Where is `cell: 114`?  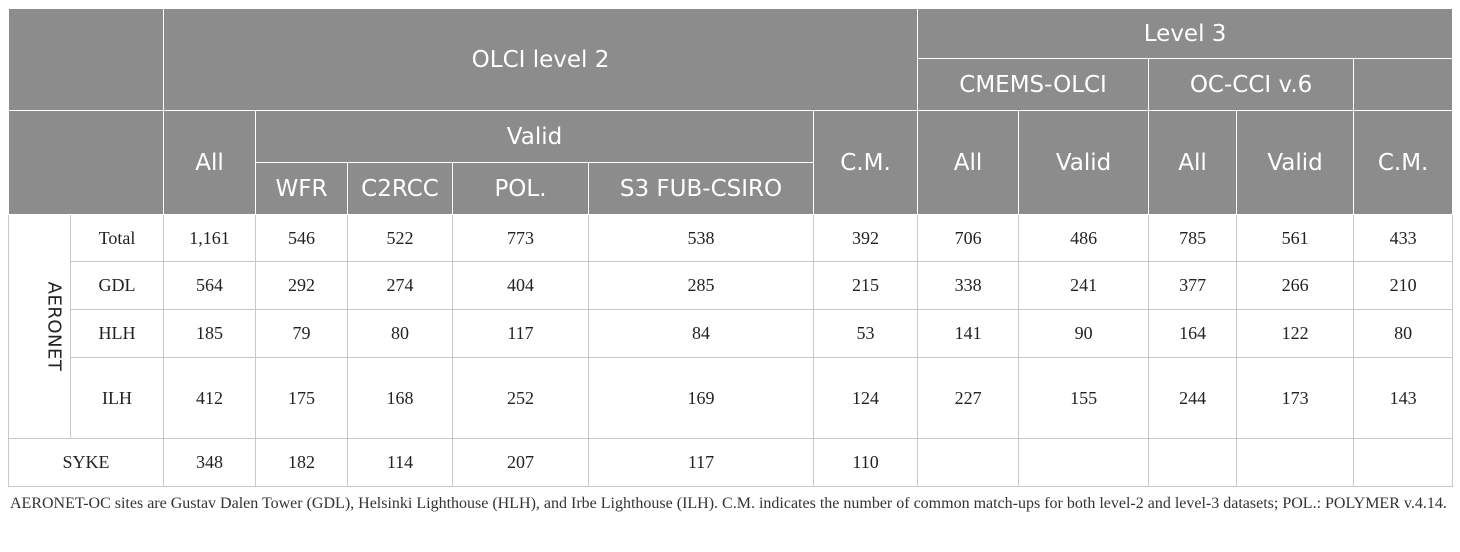
cell: 114 is located at coordinates (400, 462).